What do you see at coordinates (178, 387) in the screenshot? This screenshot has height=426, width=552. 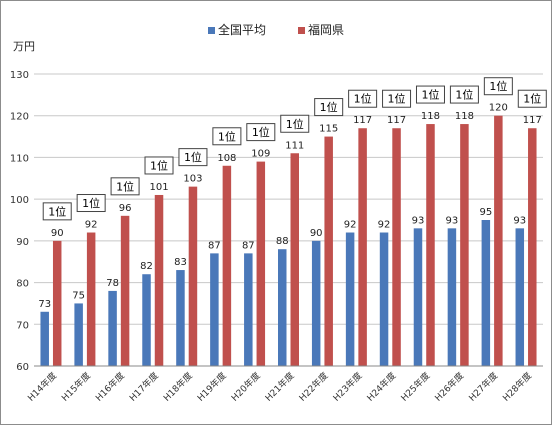 I see `x-category-label: H18年度` at bounding box center [178, 387].